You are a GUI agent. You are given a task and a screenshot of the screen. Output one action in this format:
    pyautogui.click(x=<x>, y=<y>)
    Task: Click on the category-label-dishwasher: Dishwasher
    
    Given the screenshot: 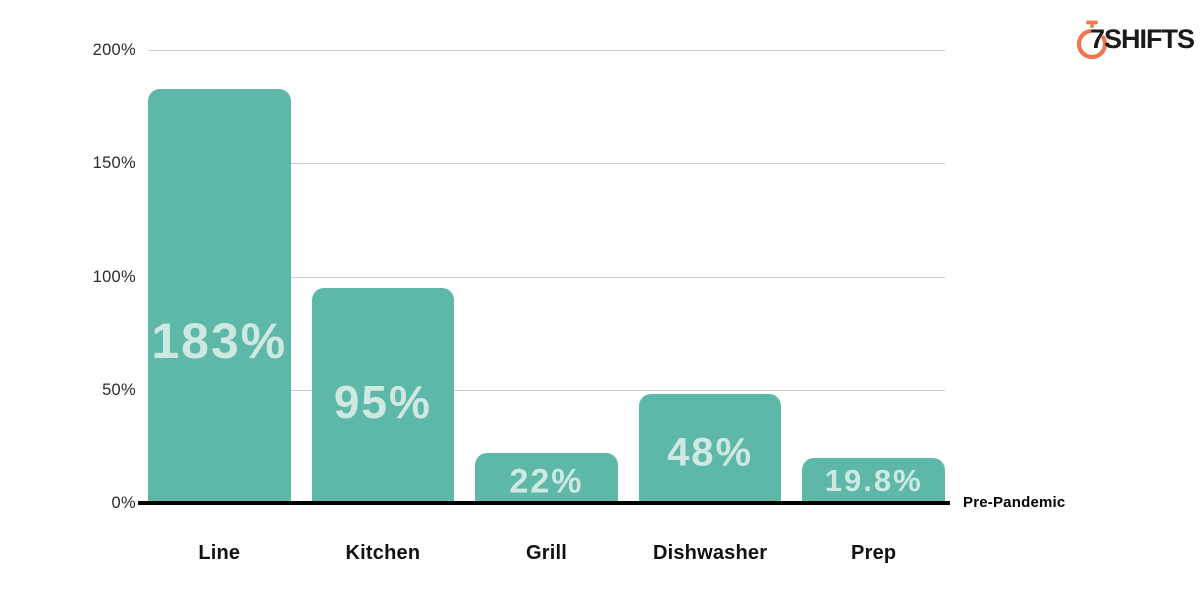 What is the action you would take?
    pyautogui.click(x=710, y=553)
    